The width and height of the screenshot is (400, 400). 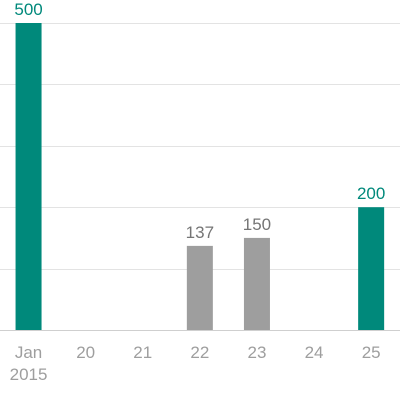 I want to click on x-tick-labels: Jan 2015 20 21 22 23 24 25, so click(x=195, y=363).